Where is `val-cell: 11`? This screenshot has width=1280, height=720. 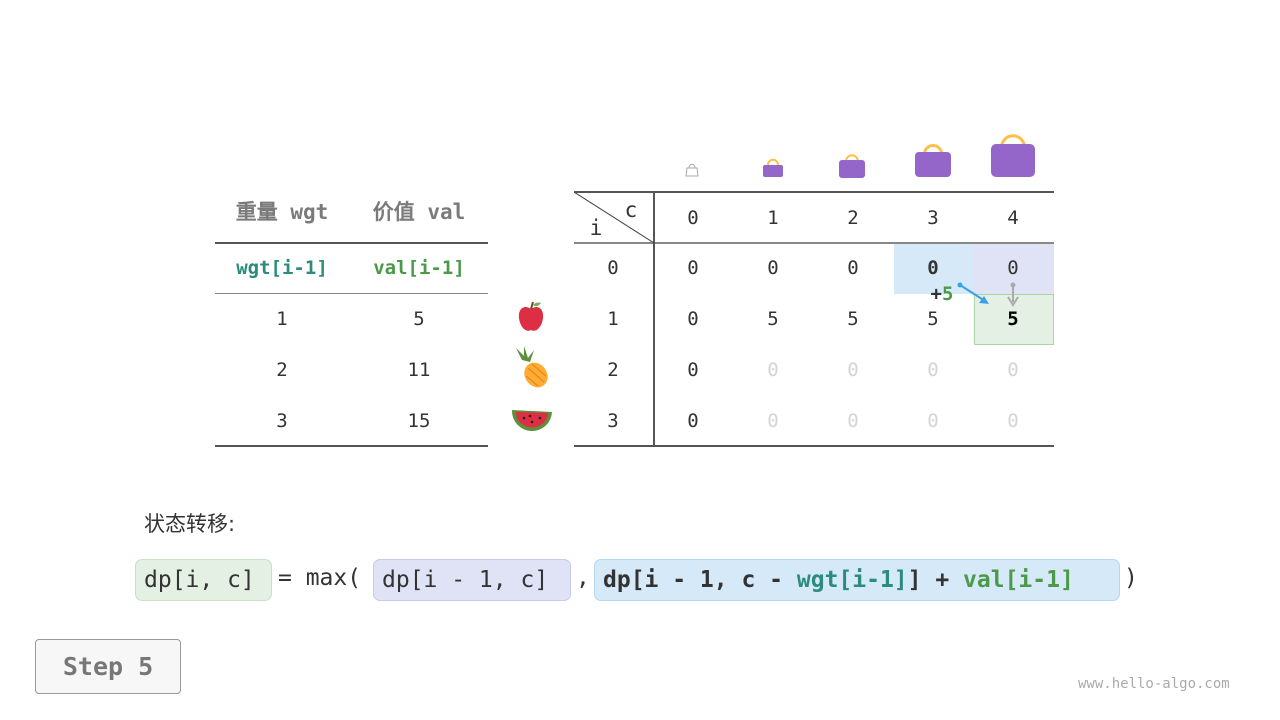
val-cell: 11 is located at coordinates (419, 370).